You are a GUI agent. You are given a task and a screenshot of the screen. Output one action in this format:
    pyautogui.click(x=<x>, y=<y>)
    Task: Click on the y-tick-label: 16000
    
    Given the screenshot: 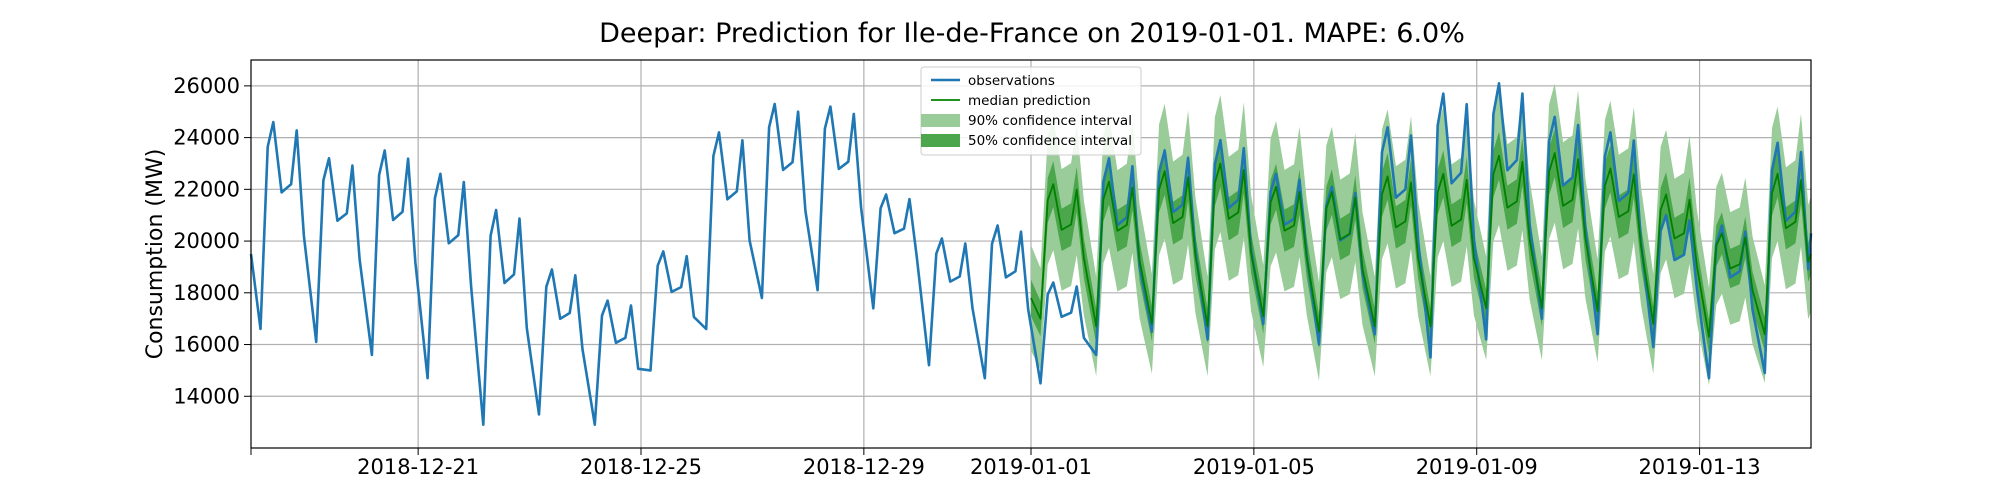 What is the action you would take?
    pyautogui.click(x=206, y=345)
    